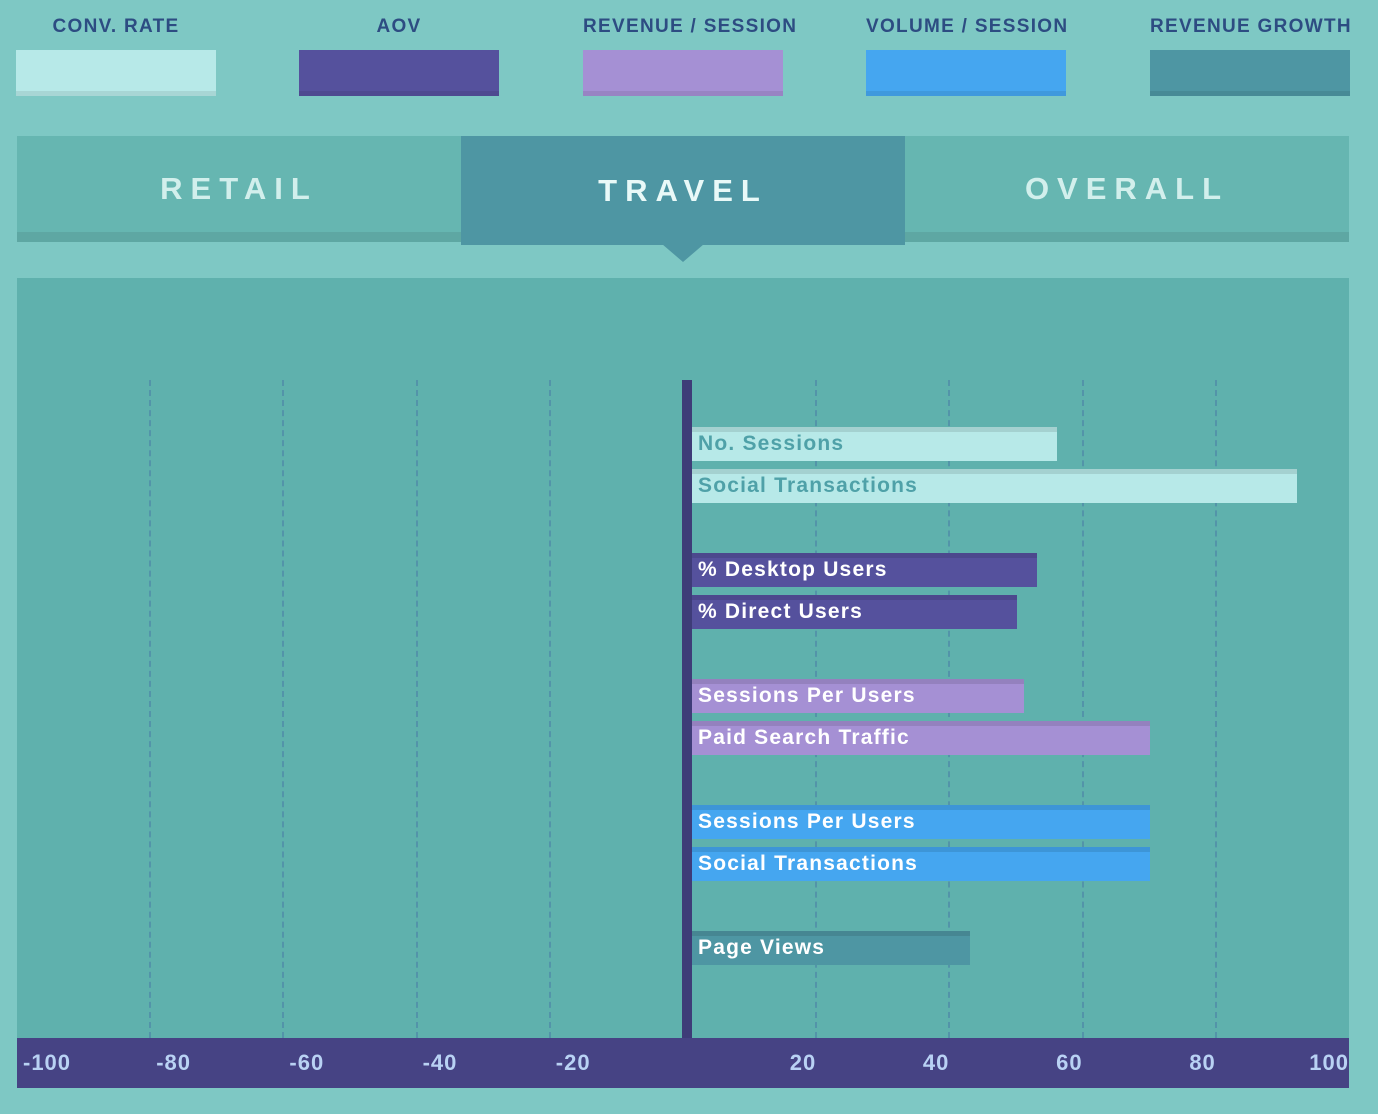 The width and height of the screenshot is (1378, 1114). What do you see at coordinates (399, 26) in the screenshot?
I see `legend-item-label: AOV` at bounding box center [399, 26].